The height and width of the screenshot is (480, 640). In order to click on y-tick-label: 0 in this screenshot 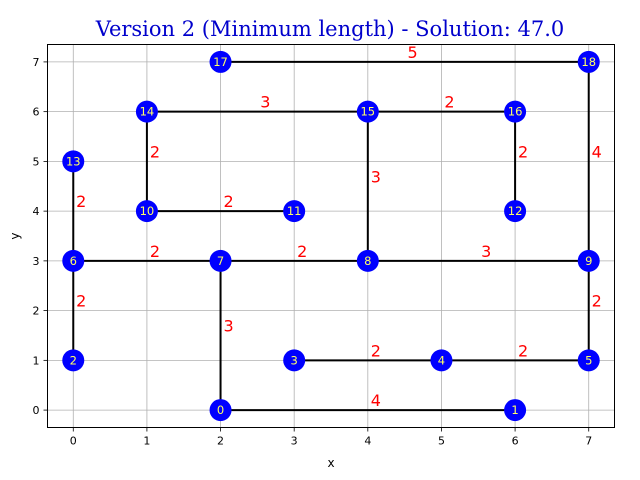, I will do `click(36, 410)`.